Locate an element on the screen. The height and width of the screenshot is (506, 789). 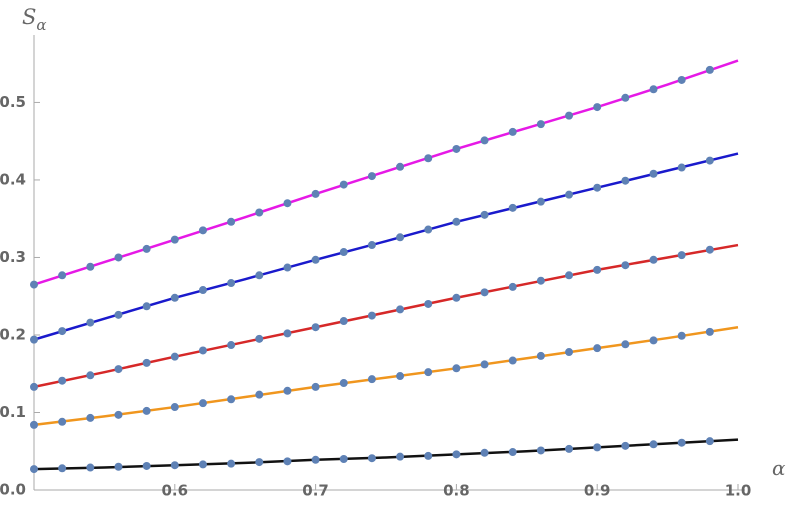
y-tick-label: 0.4 is located at coordinates (13, 179).